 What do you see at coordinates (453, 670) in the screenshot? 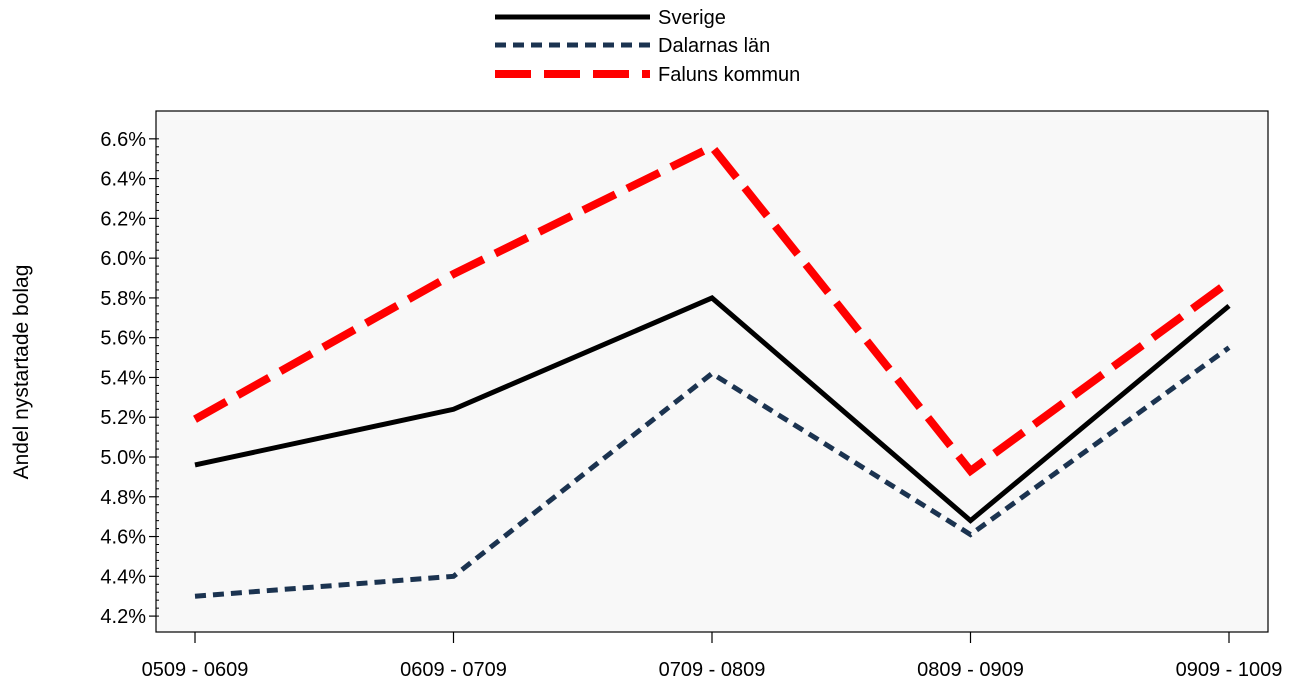
I see `x-tick-label: 0609 - 0709` at bounding box center [453, 670].